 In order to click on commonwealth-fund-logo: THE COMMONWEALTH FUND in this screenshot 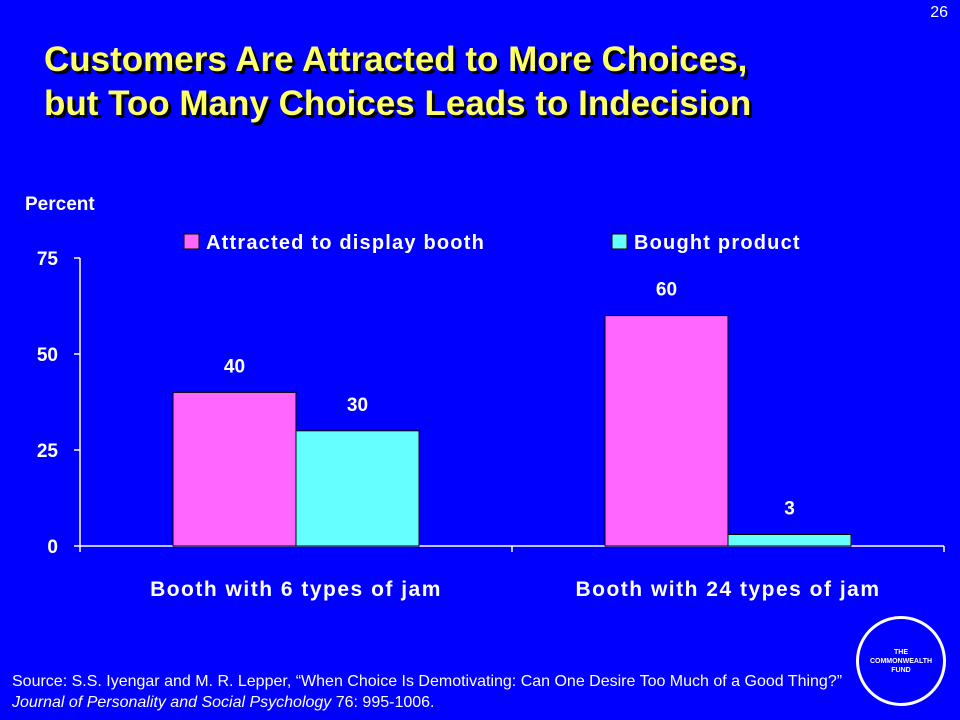, I will do `click(901, 661)`.